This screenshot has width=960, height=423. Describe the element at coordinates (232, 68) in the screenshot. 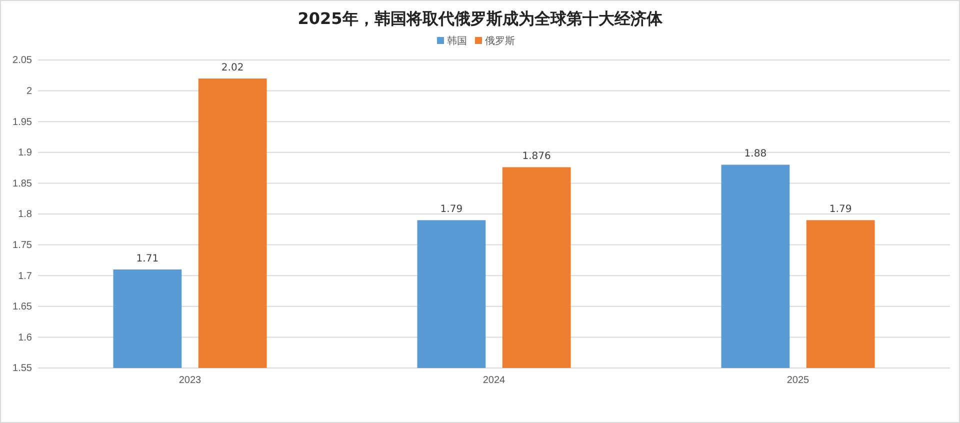

I see `data-label: 2.02` at that location.